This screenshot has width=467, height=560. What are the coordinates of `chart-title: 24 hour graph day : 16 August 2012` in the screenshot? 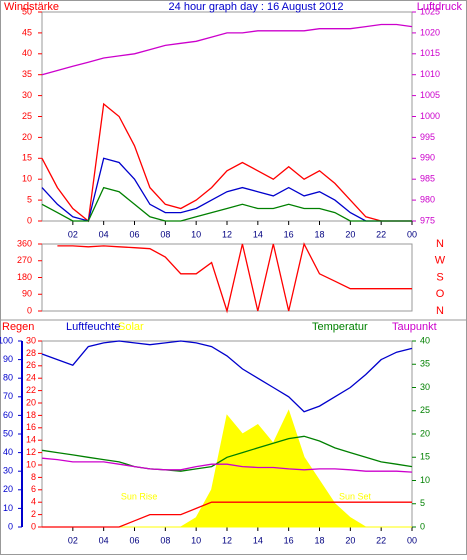 It's located at (256, 7).